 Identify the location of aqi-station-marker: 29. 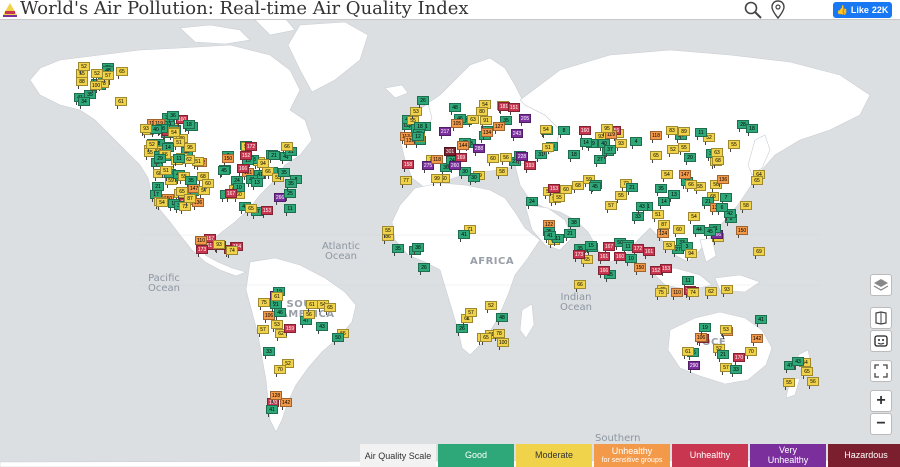
(160, 160).